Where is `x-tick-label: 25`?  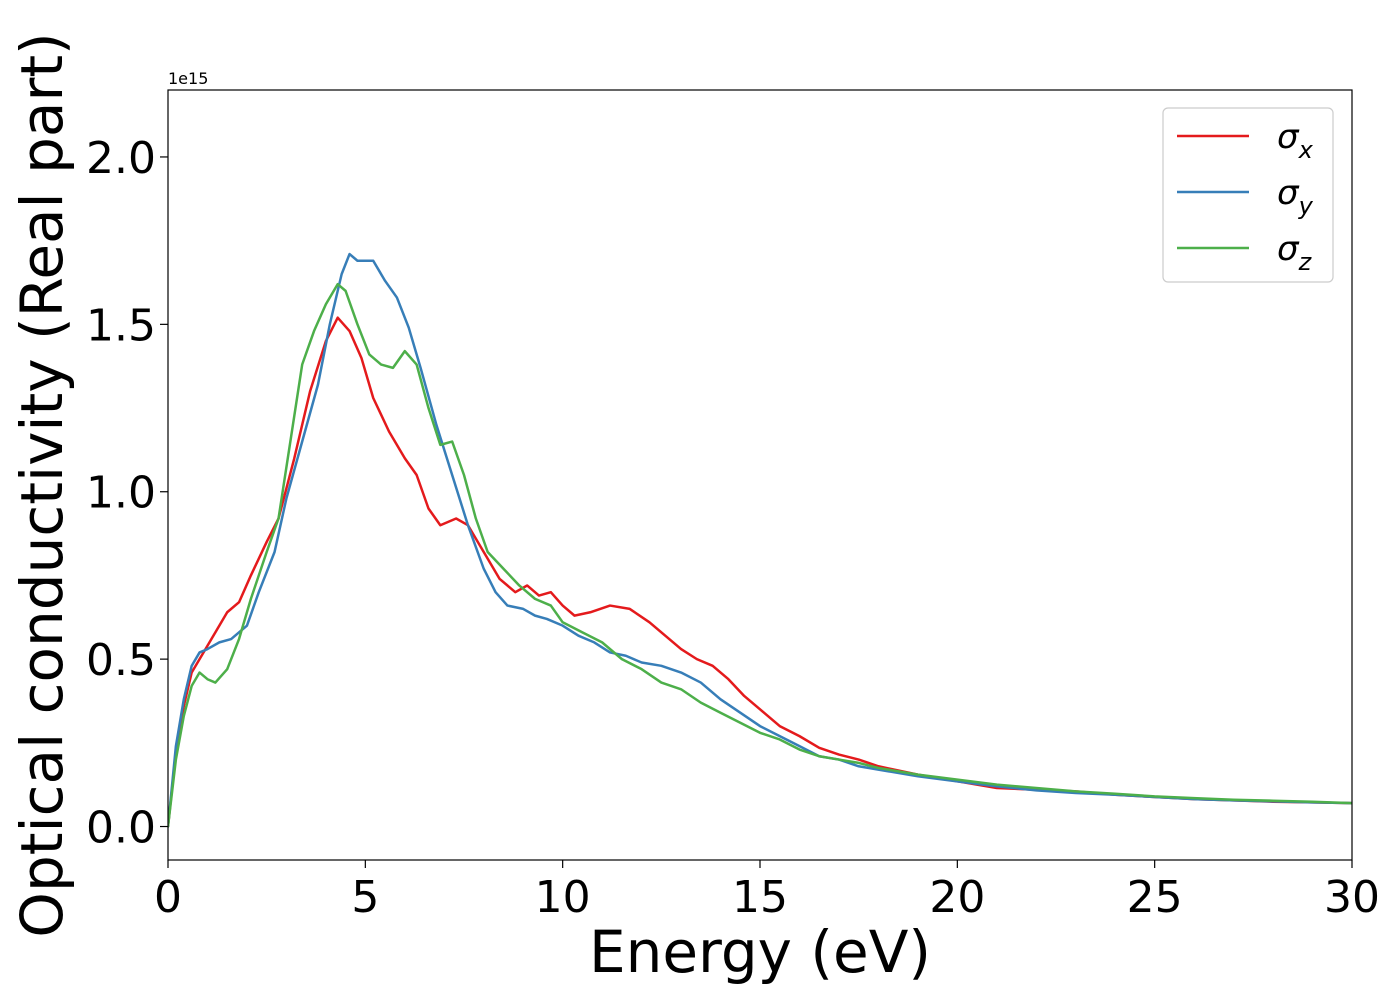
x-tick-label: 25 is located at coordinates (1155, 897).